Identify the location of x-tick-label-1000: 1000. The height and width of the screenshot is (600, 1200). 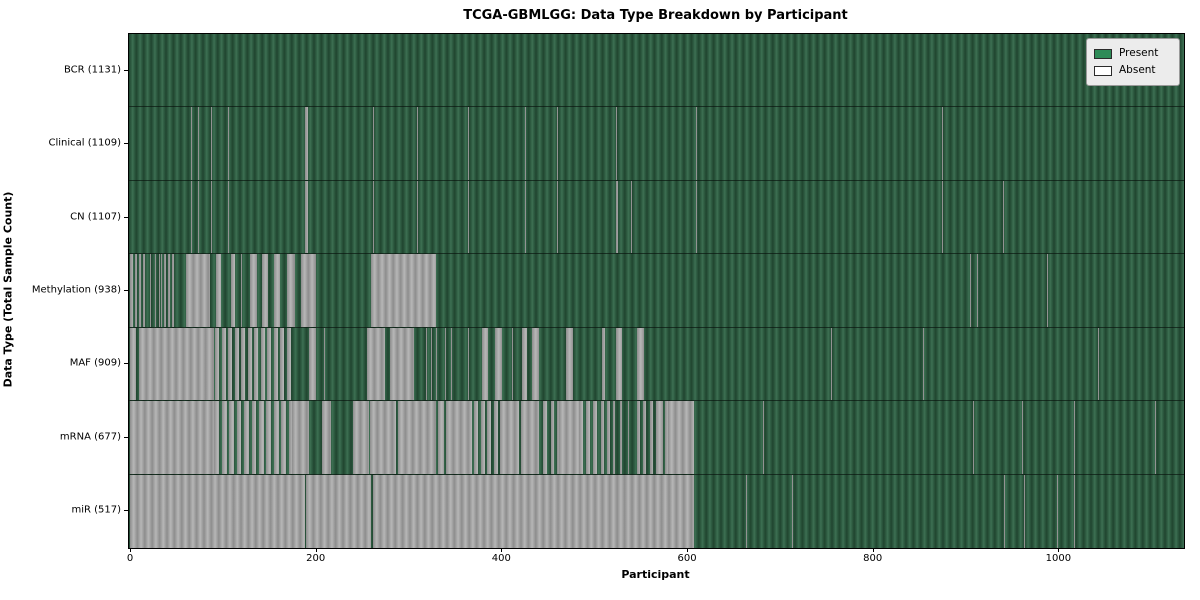
(1058, 558).